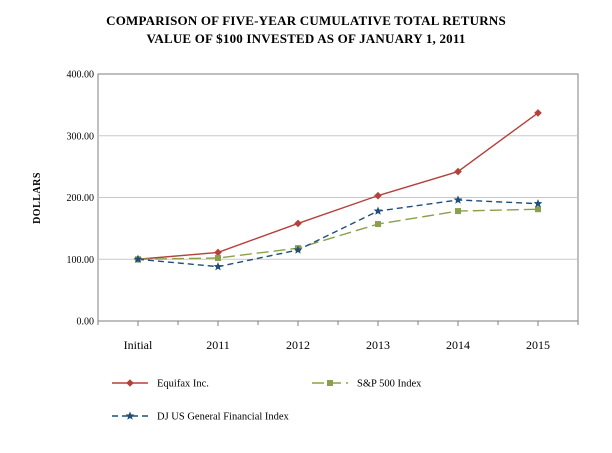  I want to click on series-line-s-p-500-index, so click(338, 234).